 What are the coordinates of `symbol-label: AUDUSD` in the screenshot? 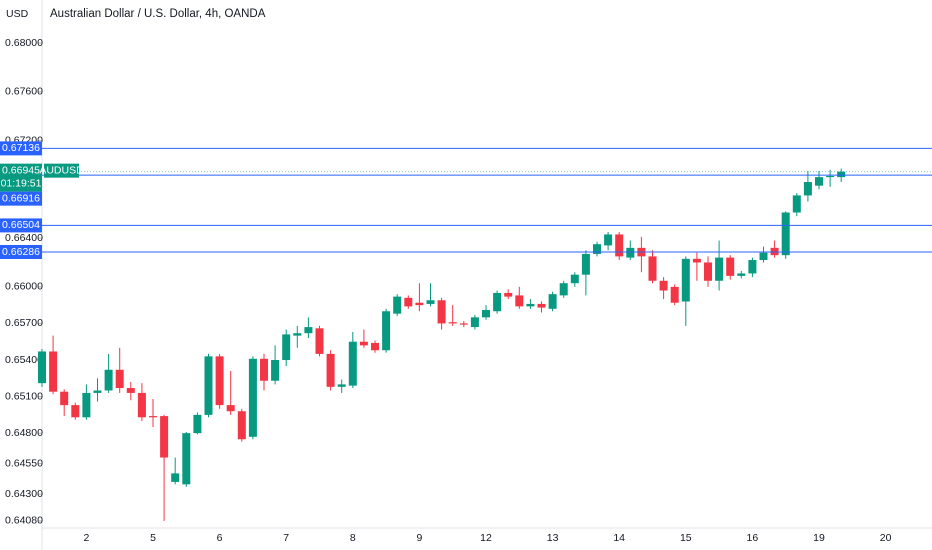 It's located at (61, 170).